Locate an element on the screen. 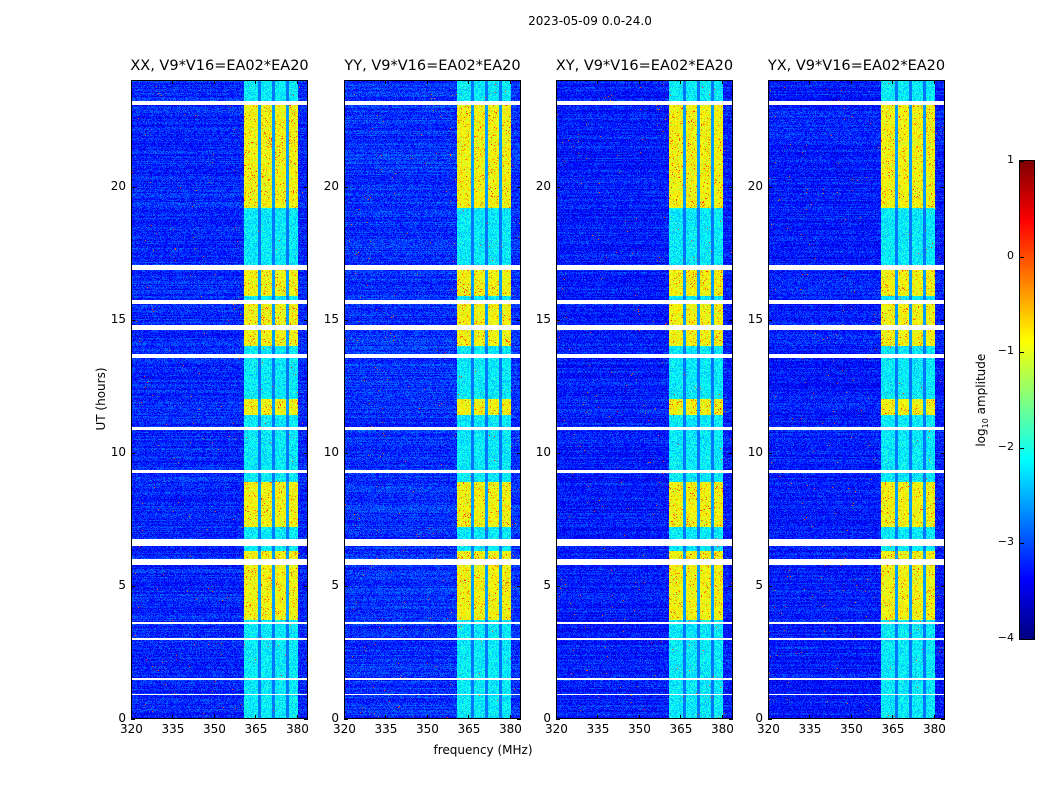 This screenshot has width=1050, height=800. colorbar-label: log10 amplitude is located at coordinates (982, 400).